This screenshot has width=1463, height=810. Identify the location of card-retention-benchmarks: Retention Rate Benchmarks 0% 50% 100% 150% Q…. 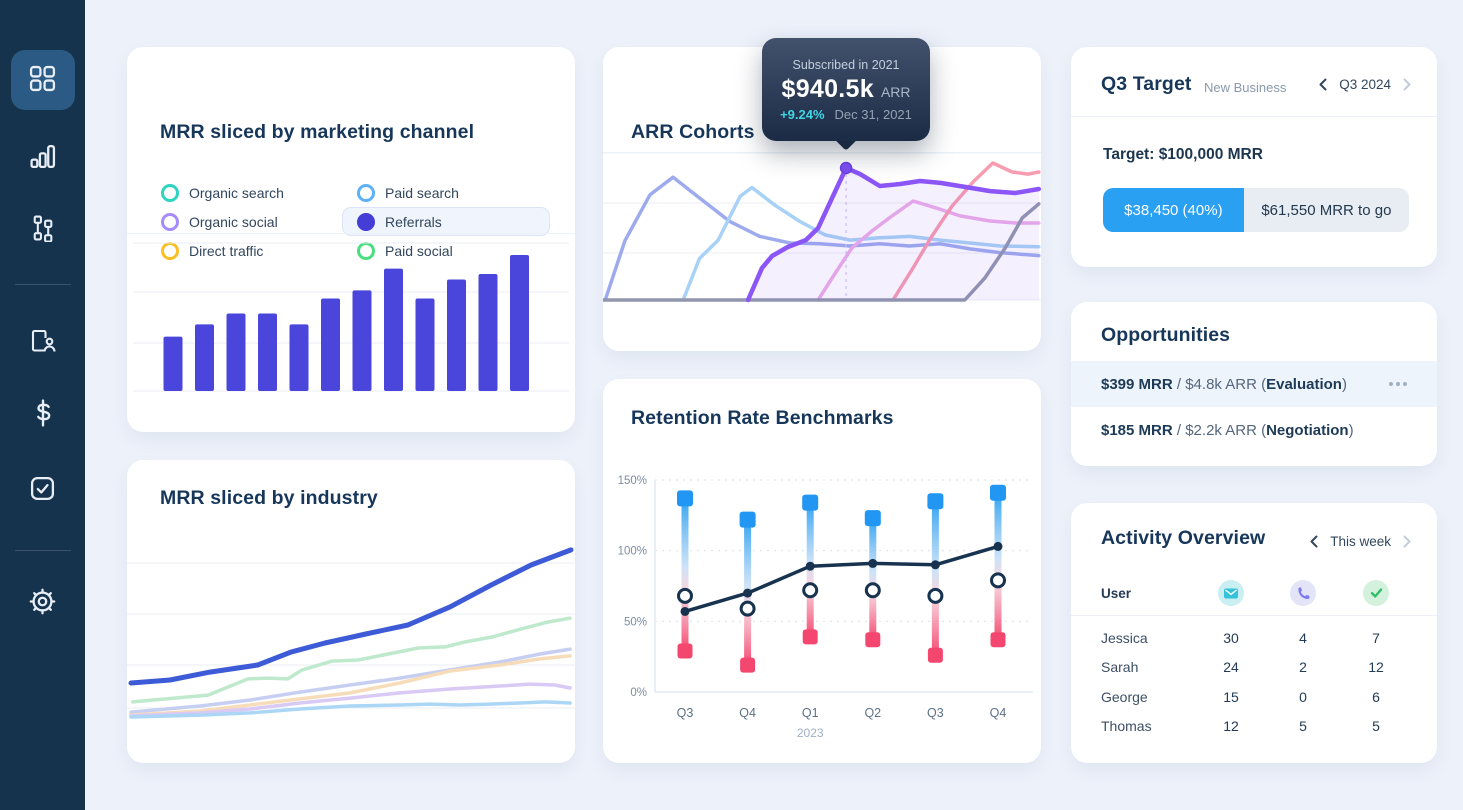
(822, 571).